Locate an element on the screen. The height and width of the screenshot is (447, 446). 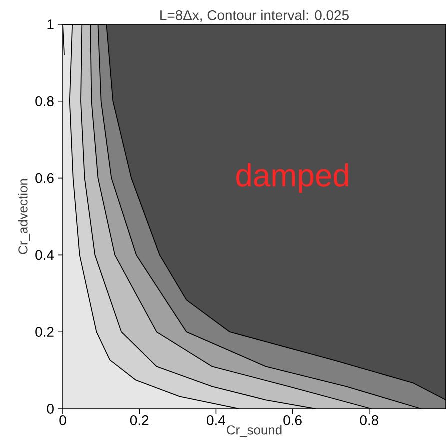
y-tick-label: 1 is located at coordinates (51, 25).